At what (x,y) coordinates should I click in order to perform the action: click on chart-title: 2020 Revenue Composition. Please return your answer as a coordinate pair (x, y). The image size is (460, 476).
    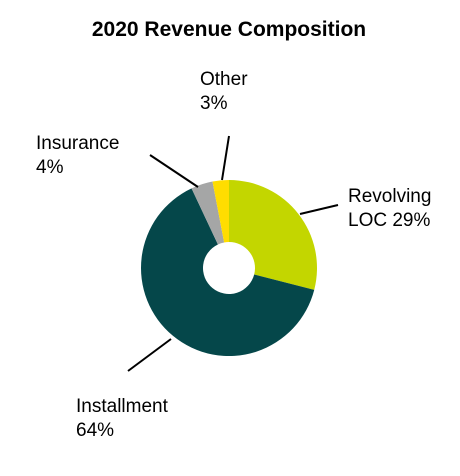
    Looking at the image, I should click on (229, 29).